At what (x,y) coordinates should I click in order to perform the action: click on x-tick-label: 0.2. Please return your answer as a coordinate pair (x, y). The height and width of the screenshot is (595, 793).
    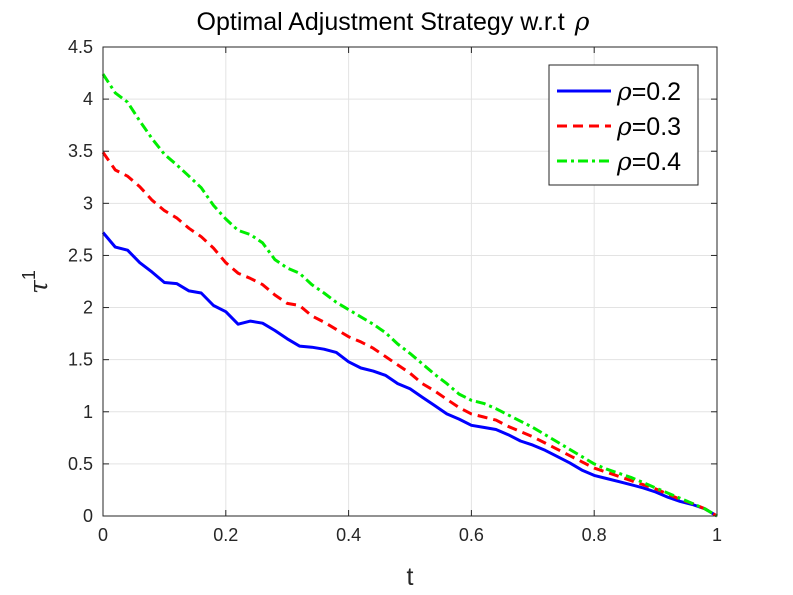
    Looking at the image, I should click on (225, 535).